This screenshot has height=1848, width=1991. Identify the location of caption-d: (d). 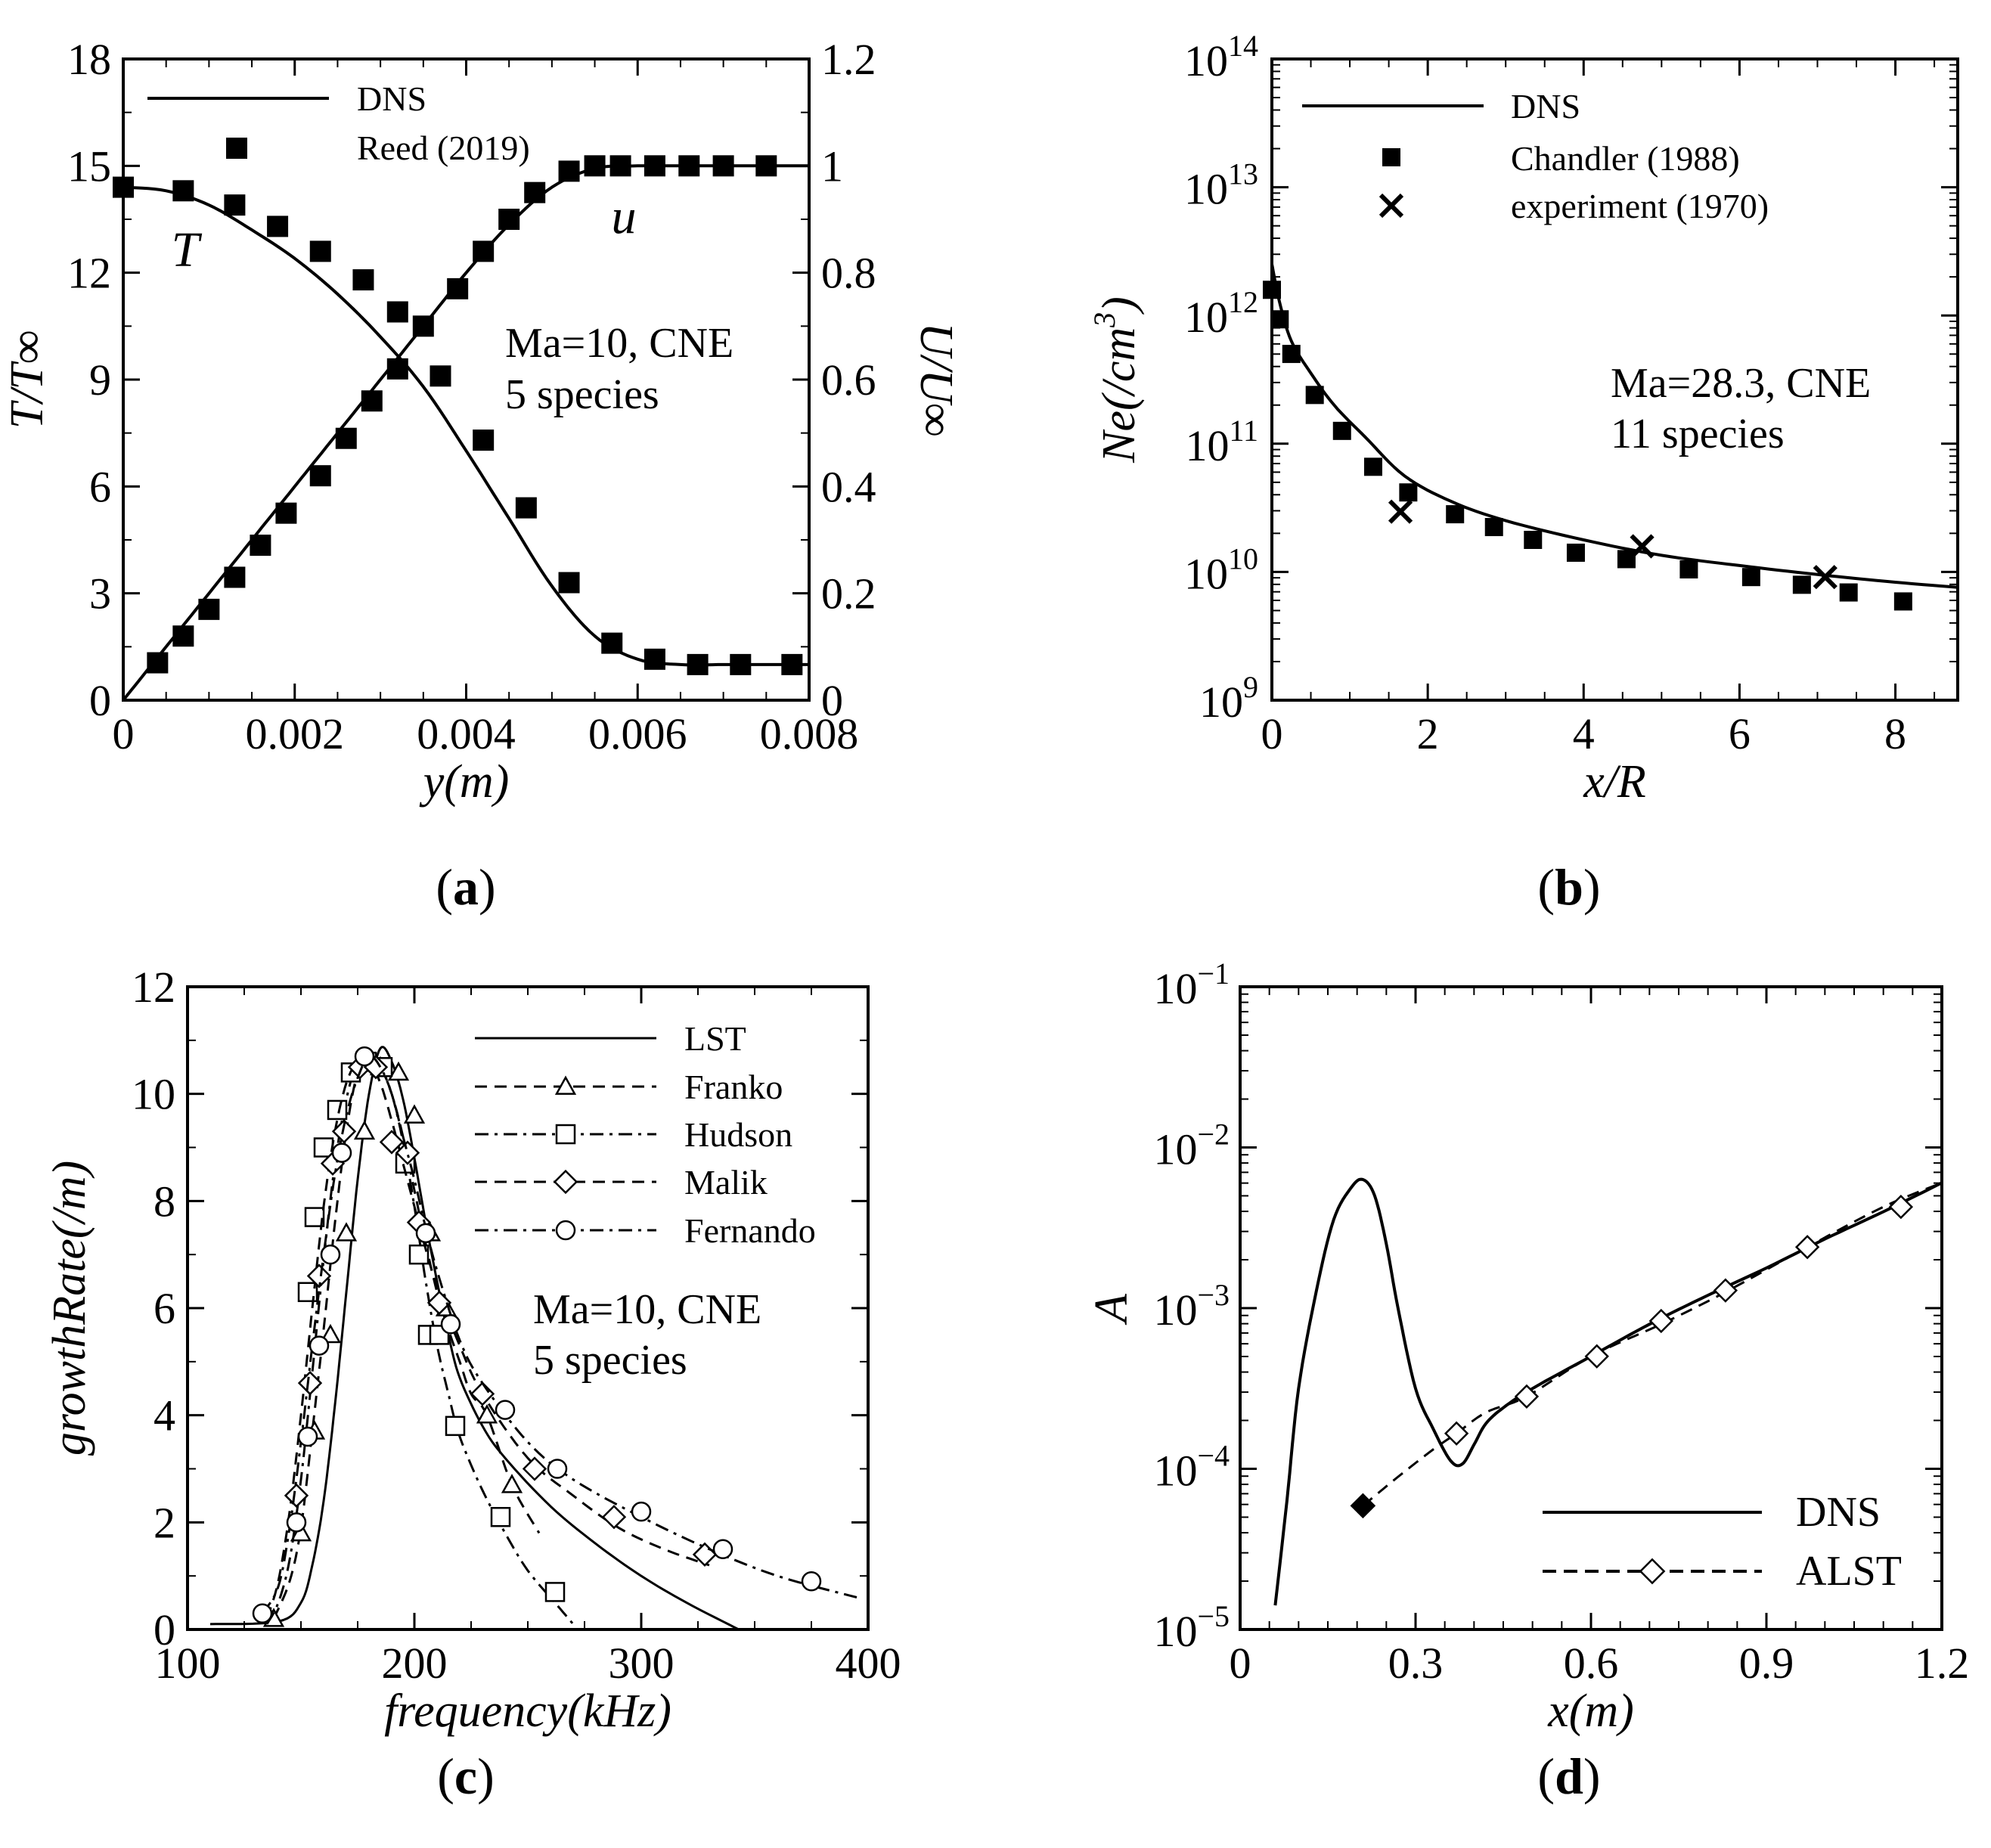
(1569, 1776).